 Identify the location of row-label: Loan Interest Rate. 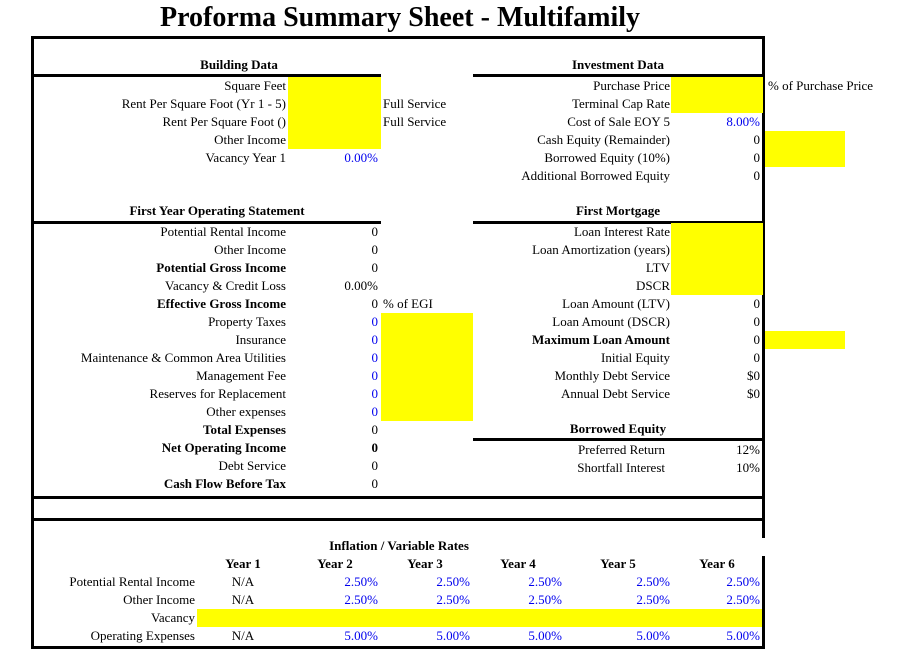
(621, 231).